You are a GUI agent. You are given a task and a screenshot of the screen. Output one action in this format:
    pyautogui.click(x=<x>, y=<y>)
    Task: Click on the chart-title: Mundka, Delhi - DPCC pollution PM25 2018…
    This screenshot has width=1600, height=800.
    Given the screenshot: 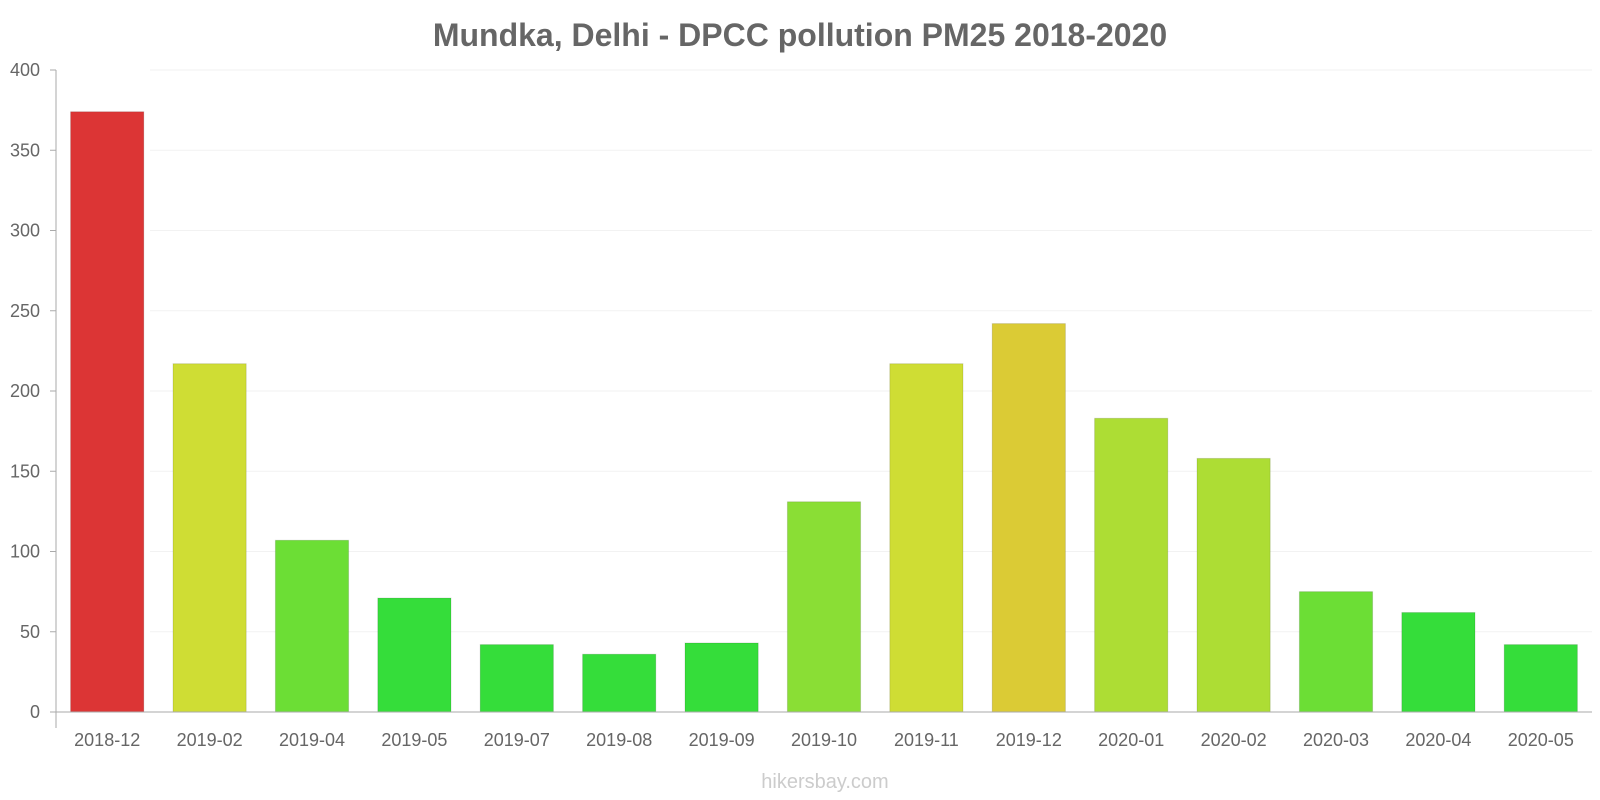 What is the action you would take?
    pyautogui.click(x=800, y=35)
    